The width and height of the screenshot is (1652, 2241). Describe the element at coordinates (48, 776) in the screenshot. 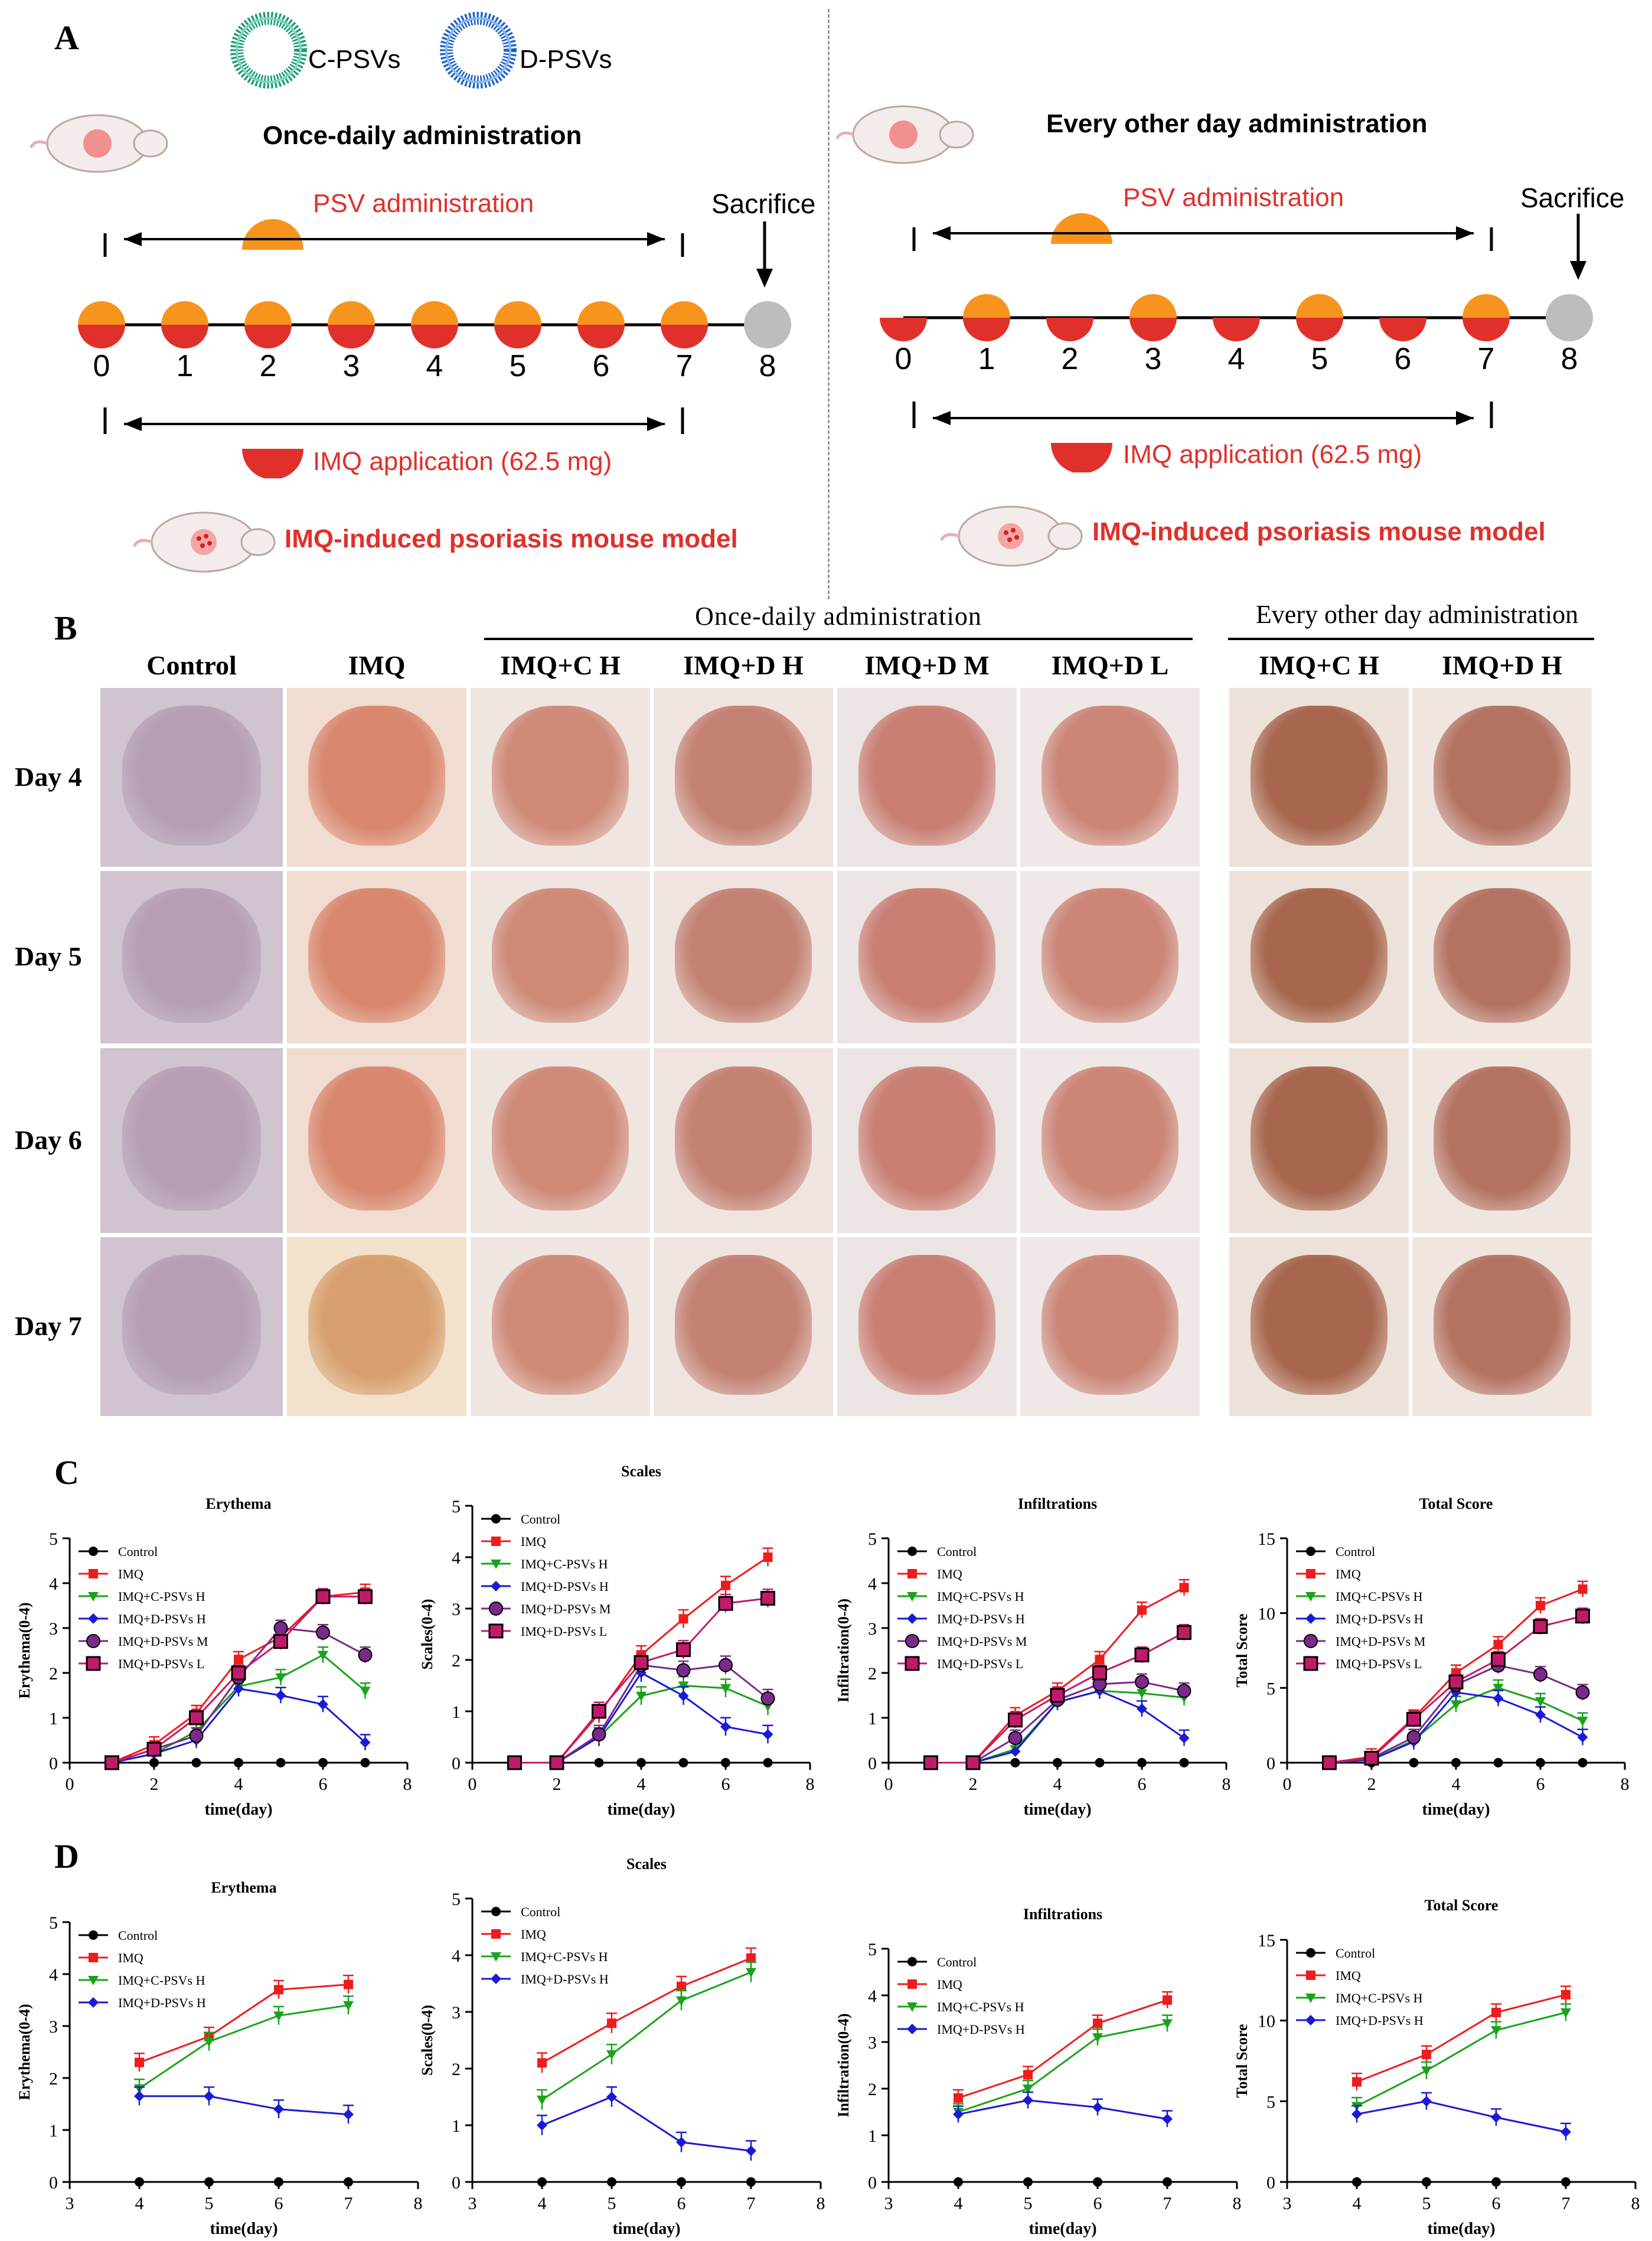

I see `row-header-0: Day 4` at that location.